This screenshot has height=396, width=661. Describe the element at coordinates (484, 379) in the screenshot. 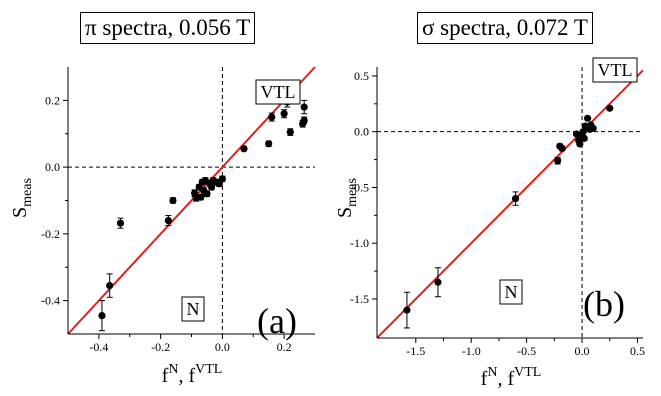

I see `x-axis-title-base: f` at that location.